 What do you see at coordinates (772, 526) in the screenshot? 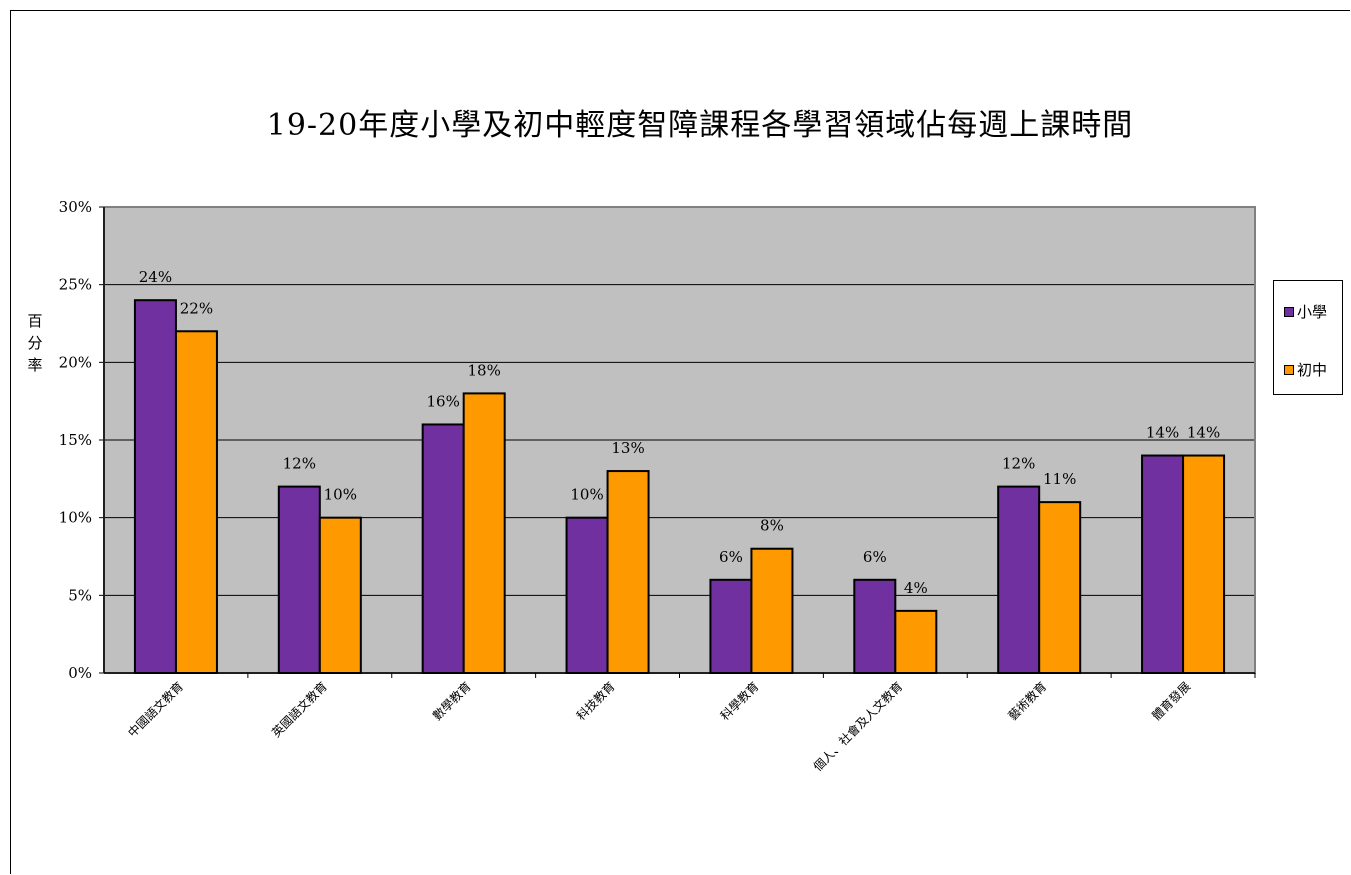
I see `data-label: 8%` at bounding box center [772, 526].